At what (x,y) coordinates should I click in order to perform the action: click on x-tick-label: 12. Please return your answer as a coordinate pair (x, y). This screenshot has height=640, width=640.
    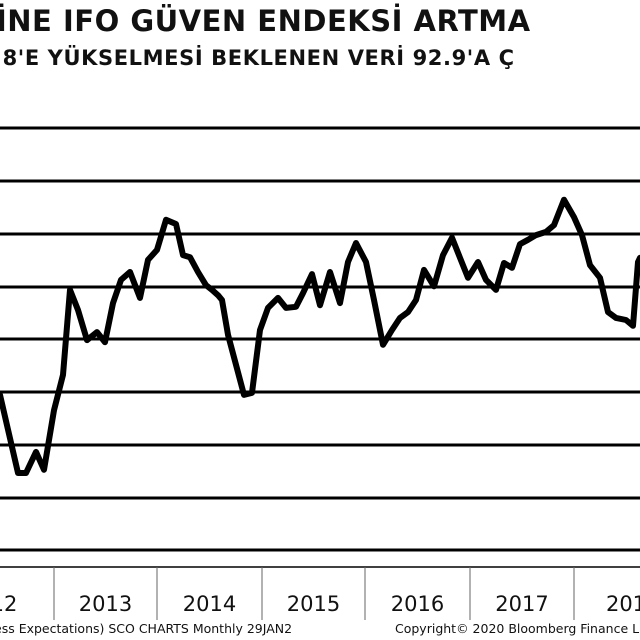
    Looking at the image, I should click on (9, 604).